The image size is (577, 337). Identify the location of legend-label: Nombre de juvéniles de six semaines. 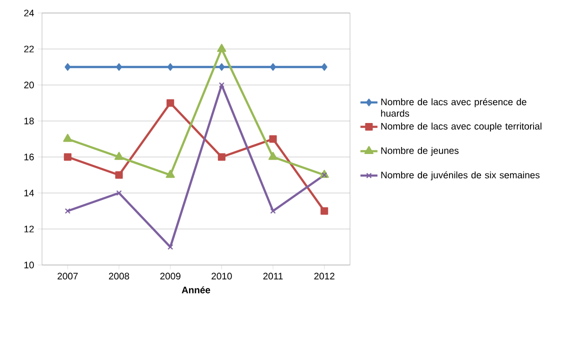
(460, 175).